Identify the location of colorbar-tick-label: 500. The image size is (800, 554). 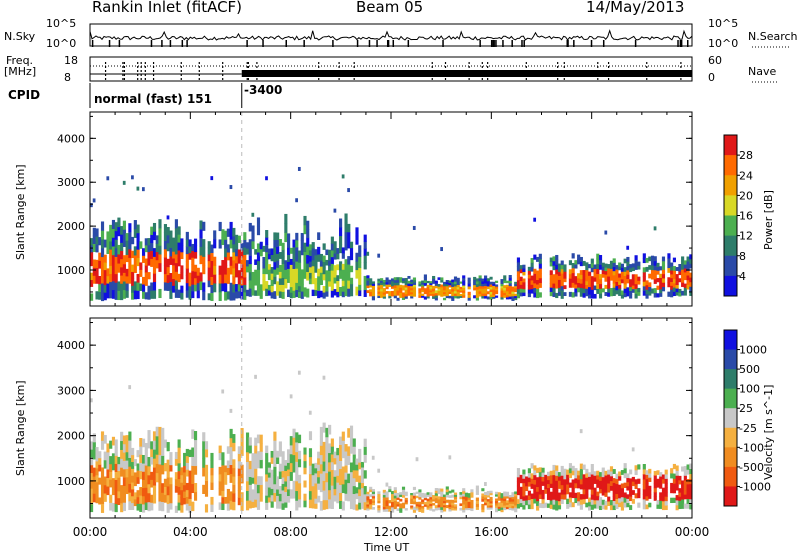
(749, 369).